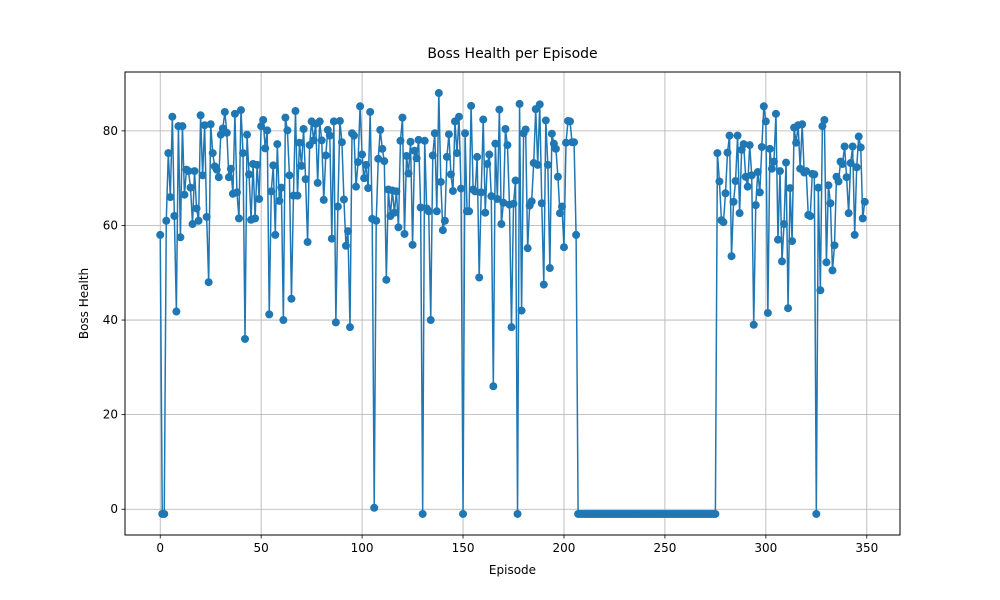 This screenshot has height=600, width=1000. I want to click on x-tick-label: 0, so click(160, 548).